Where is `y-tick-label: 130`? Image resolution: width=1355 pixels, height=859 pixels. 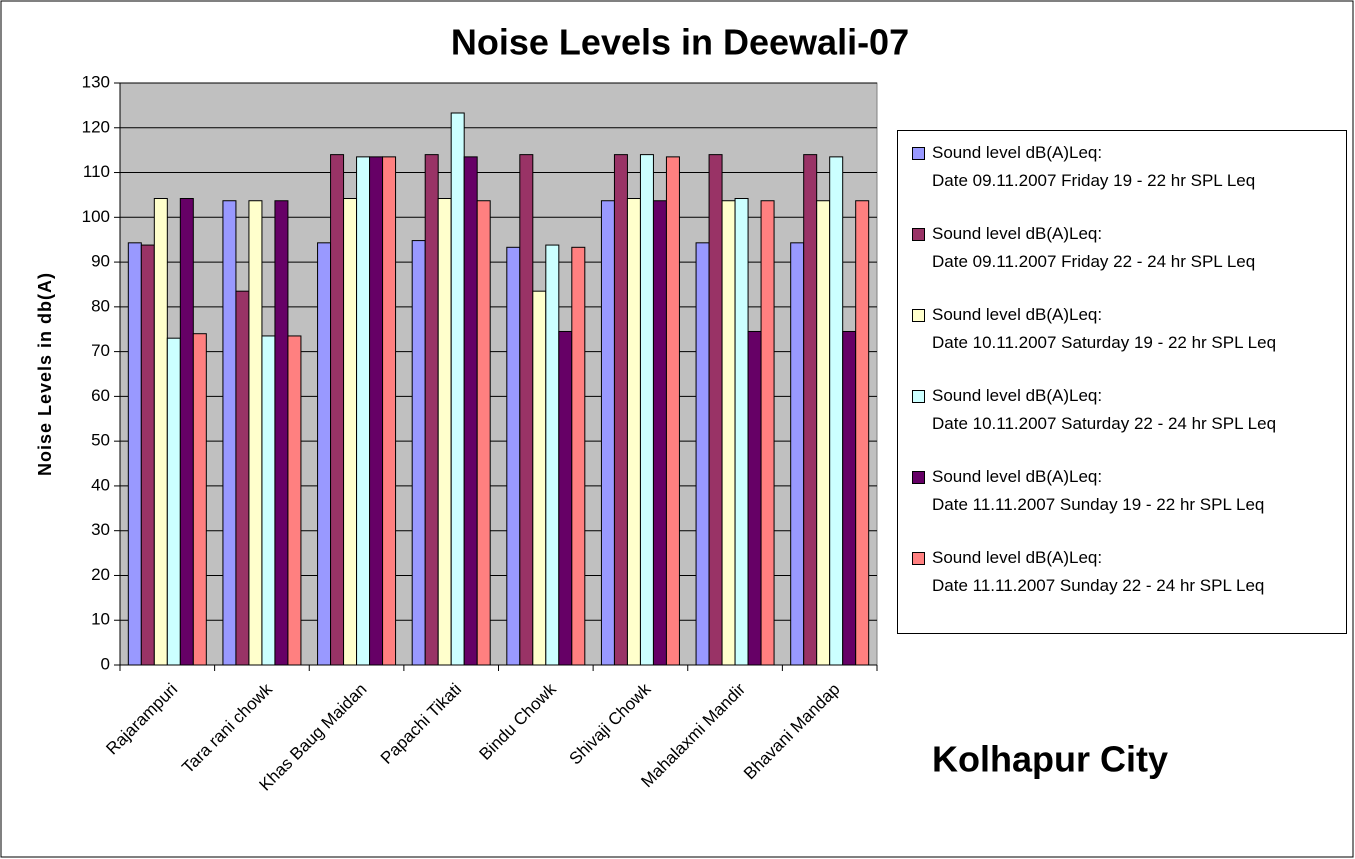
y-tick-label: 130 is located at coordinates (96, 81).